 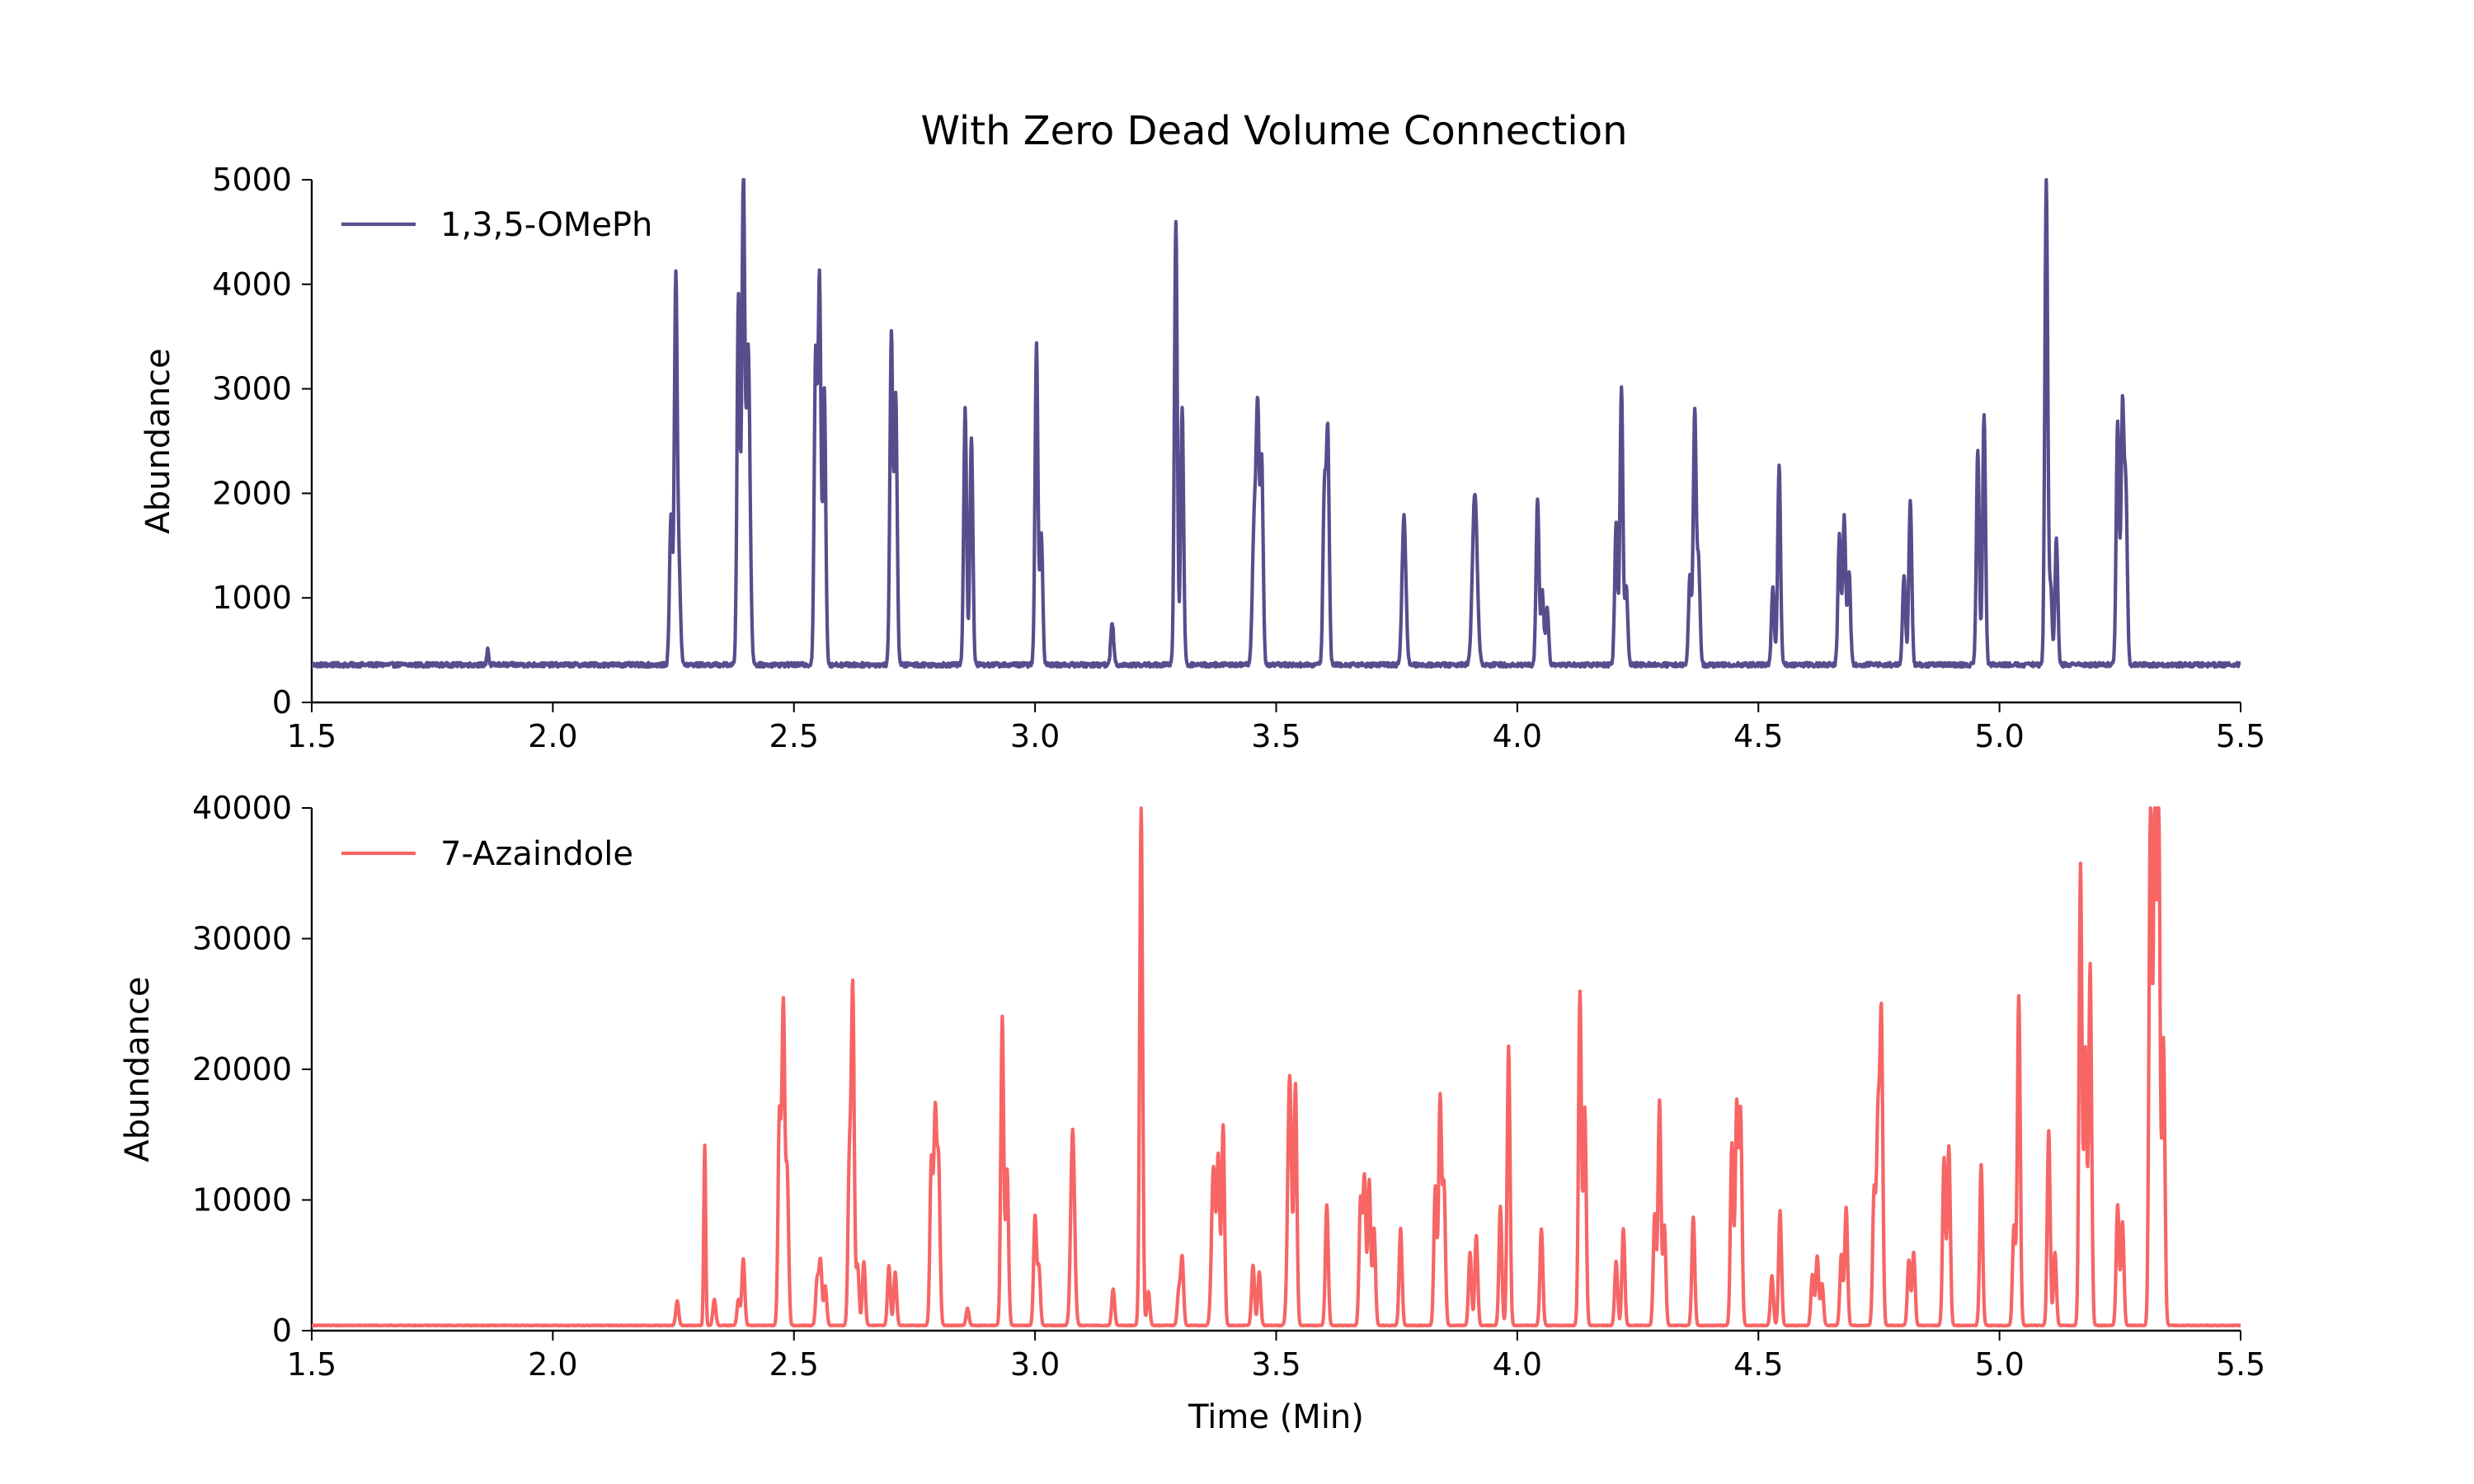 What do you see at coordinates (546, 225) in the screenshot?
I see `legend-label: 1,3,5-OMePh` at bounding box center [546, 225].